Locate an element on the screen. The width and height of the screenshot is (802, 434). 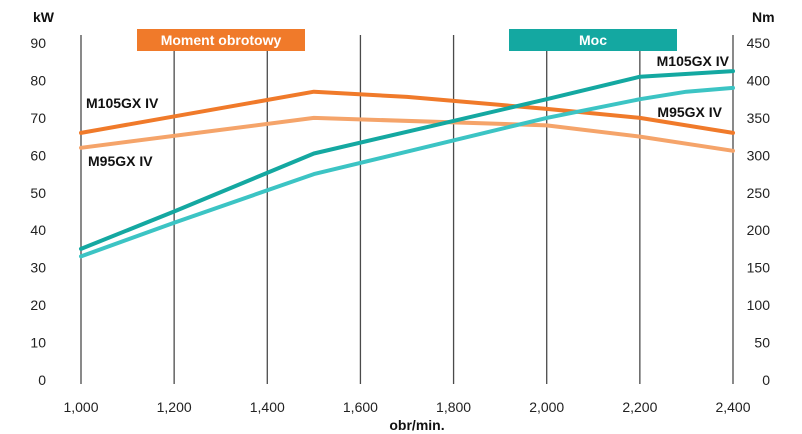
legend-label: Moc is located at coordinates (593, 40).